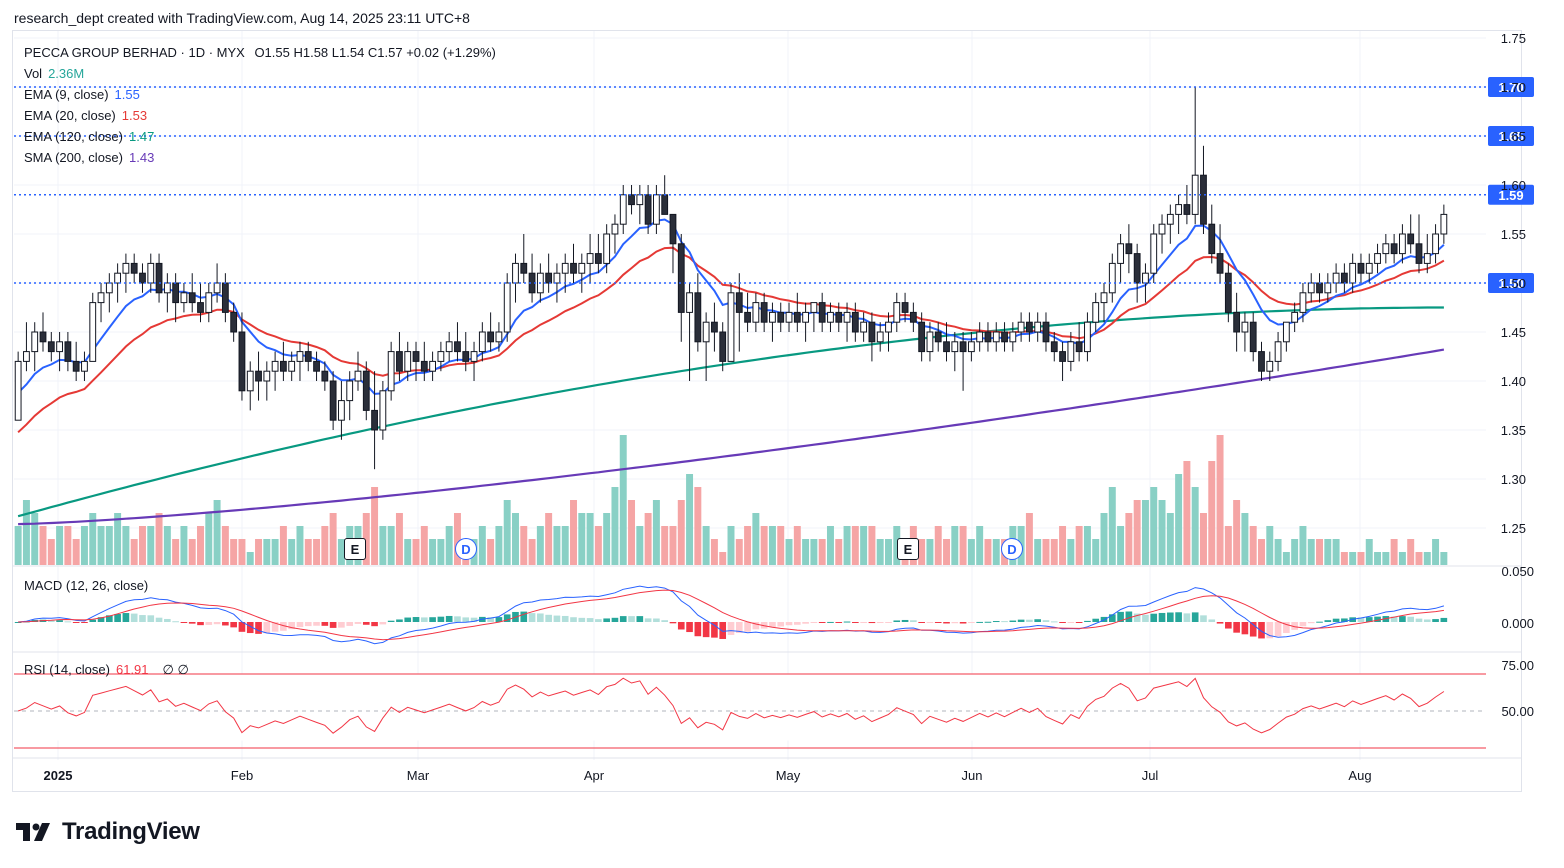 The width and height of the screenshot is (1564, 868). Describe the element at coordinates (85, 115) in the screenshot. I see `legend-ema20: EMA (20, close) 1.53` at that location.